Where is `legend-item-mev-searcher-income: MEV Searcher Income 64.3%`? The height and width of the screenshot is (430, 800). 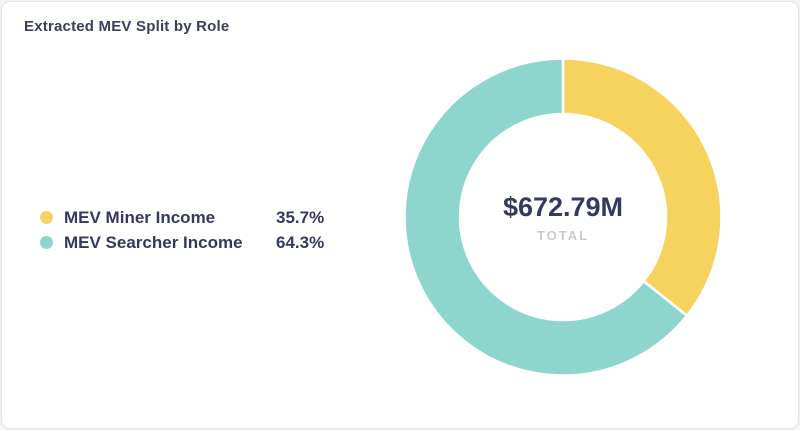 legend-item-mev-searcher-income: MEV Searcher Income 64.3% is located at coordinates (182, 242).